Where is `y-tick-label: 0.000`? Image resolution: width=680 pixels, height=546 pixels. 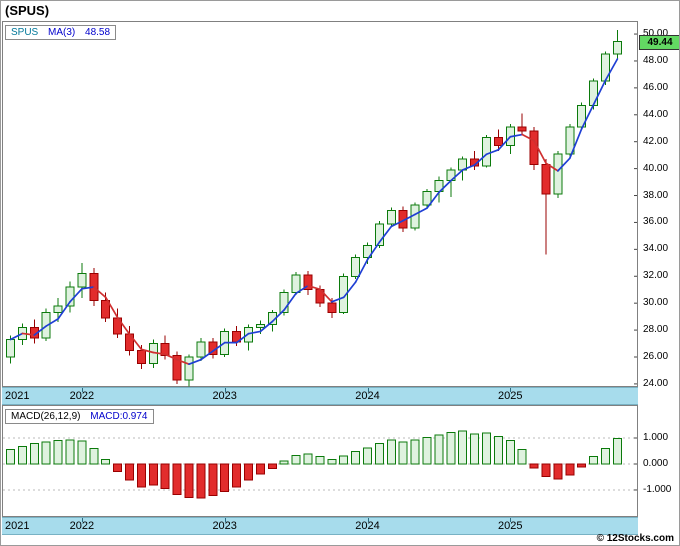
y-tick-label: 0.000 is located at coordinates (656, 463).